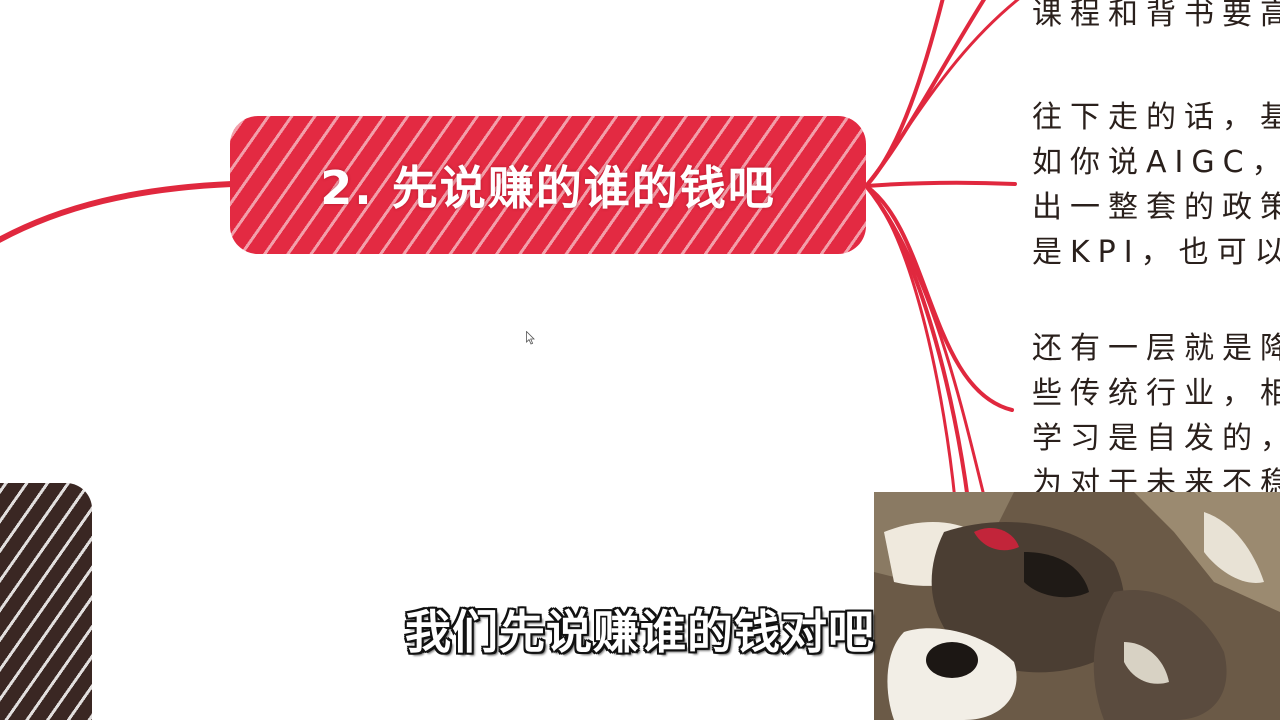 The width and height of the screenshot is (1280, 720). Describe the element at coordinates (548, 188) in the screenshot. I see `topic-label: 2. 先说赚的谁的钱吧` at that location.